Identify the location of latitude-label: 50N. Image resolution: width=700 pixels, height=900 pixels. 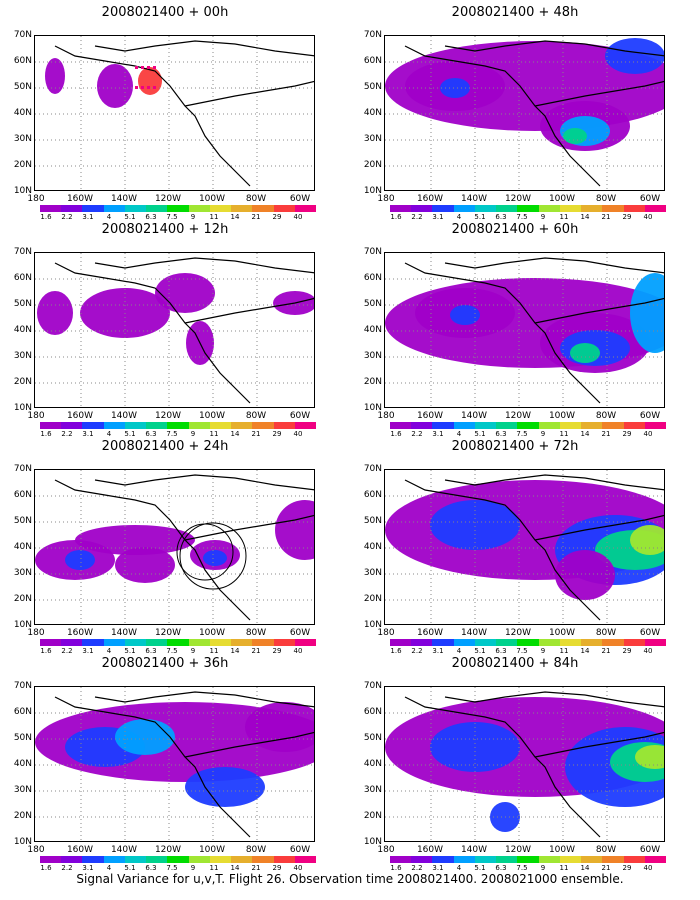
(372, 87).